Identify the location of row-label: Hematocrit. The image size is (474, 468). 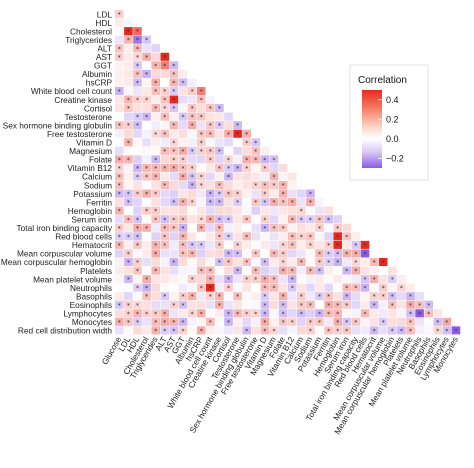
(92, 245).